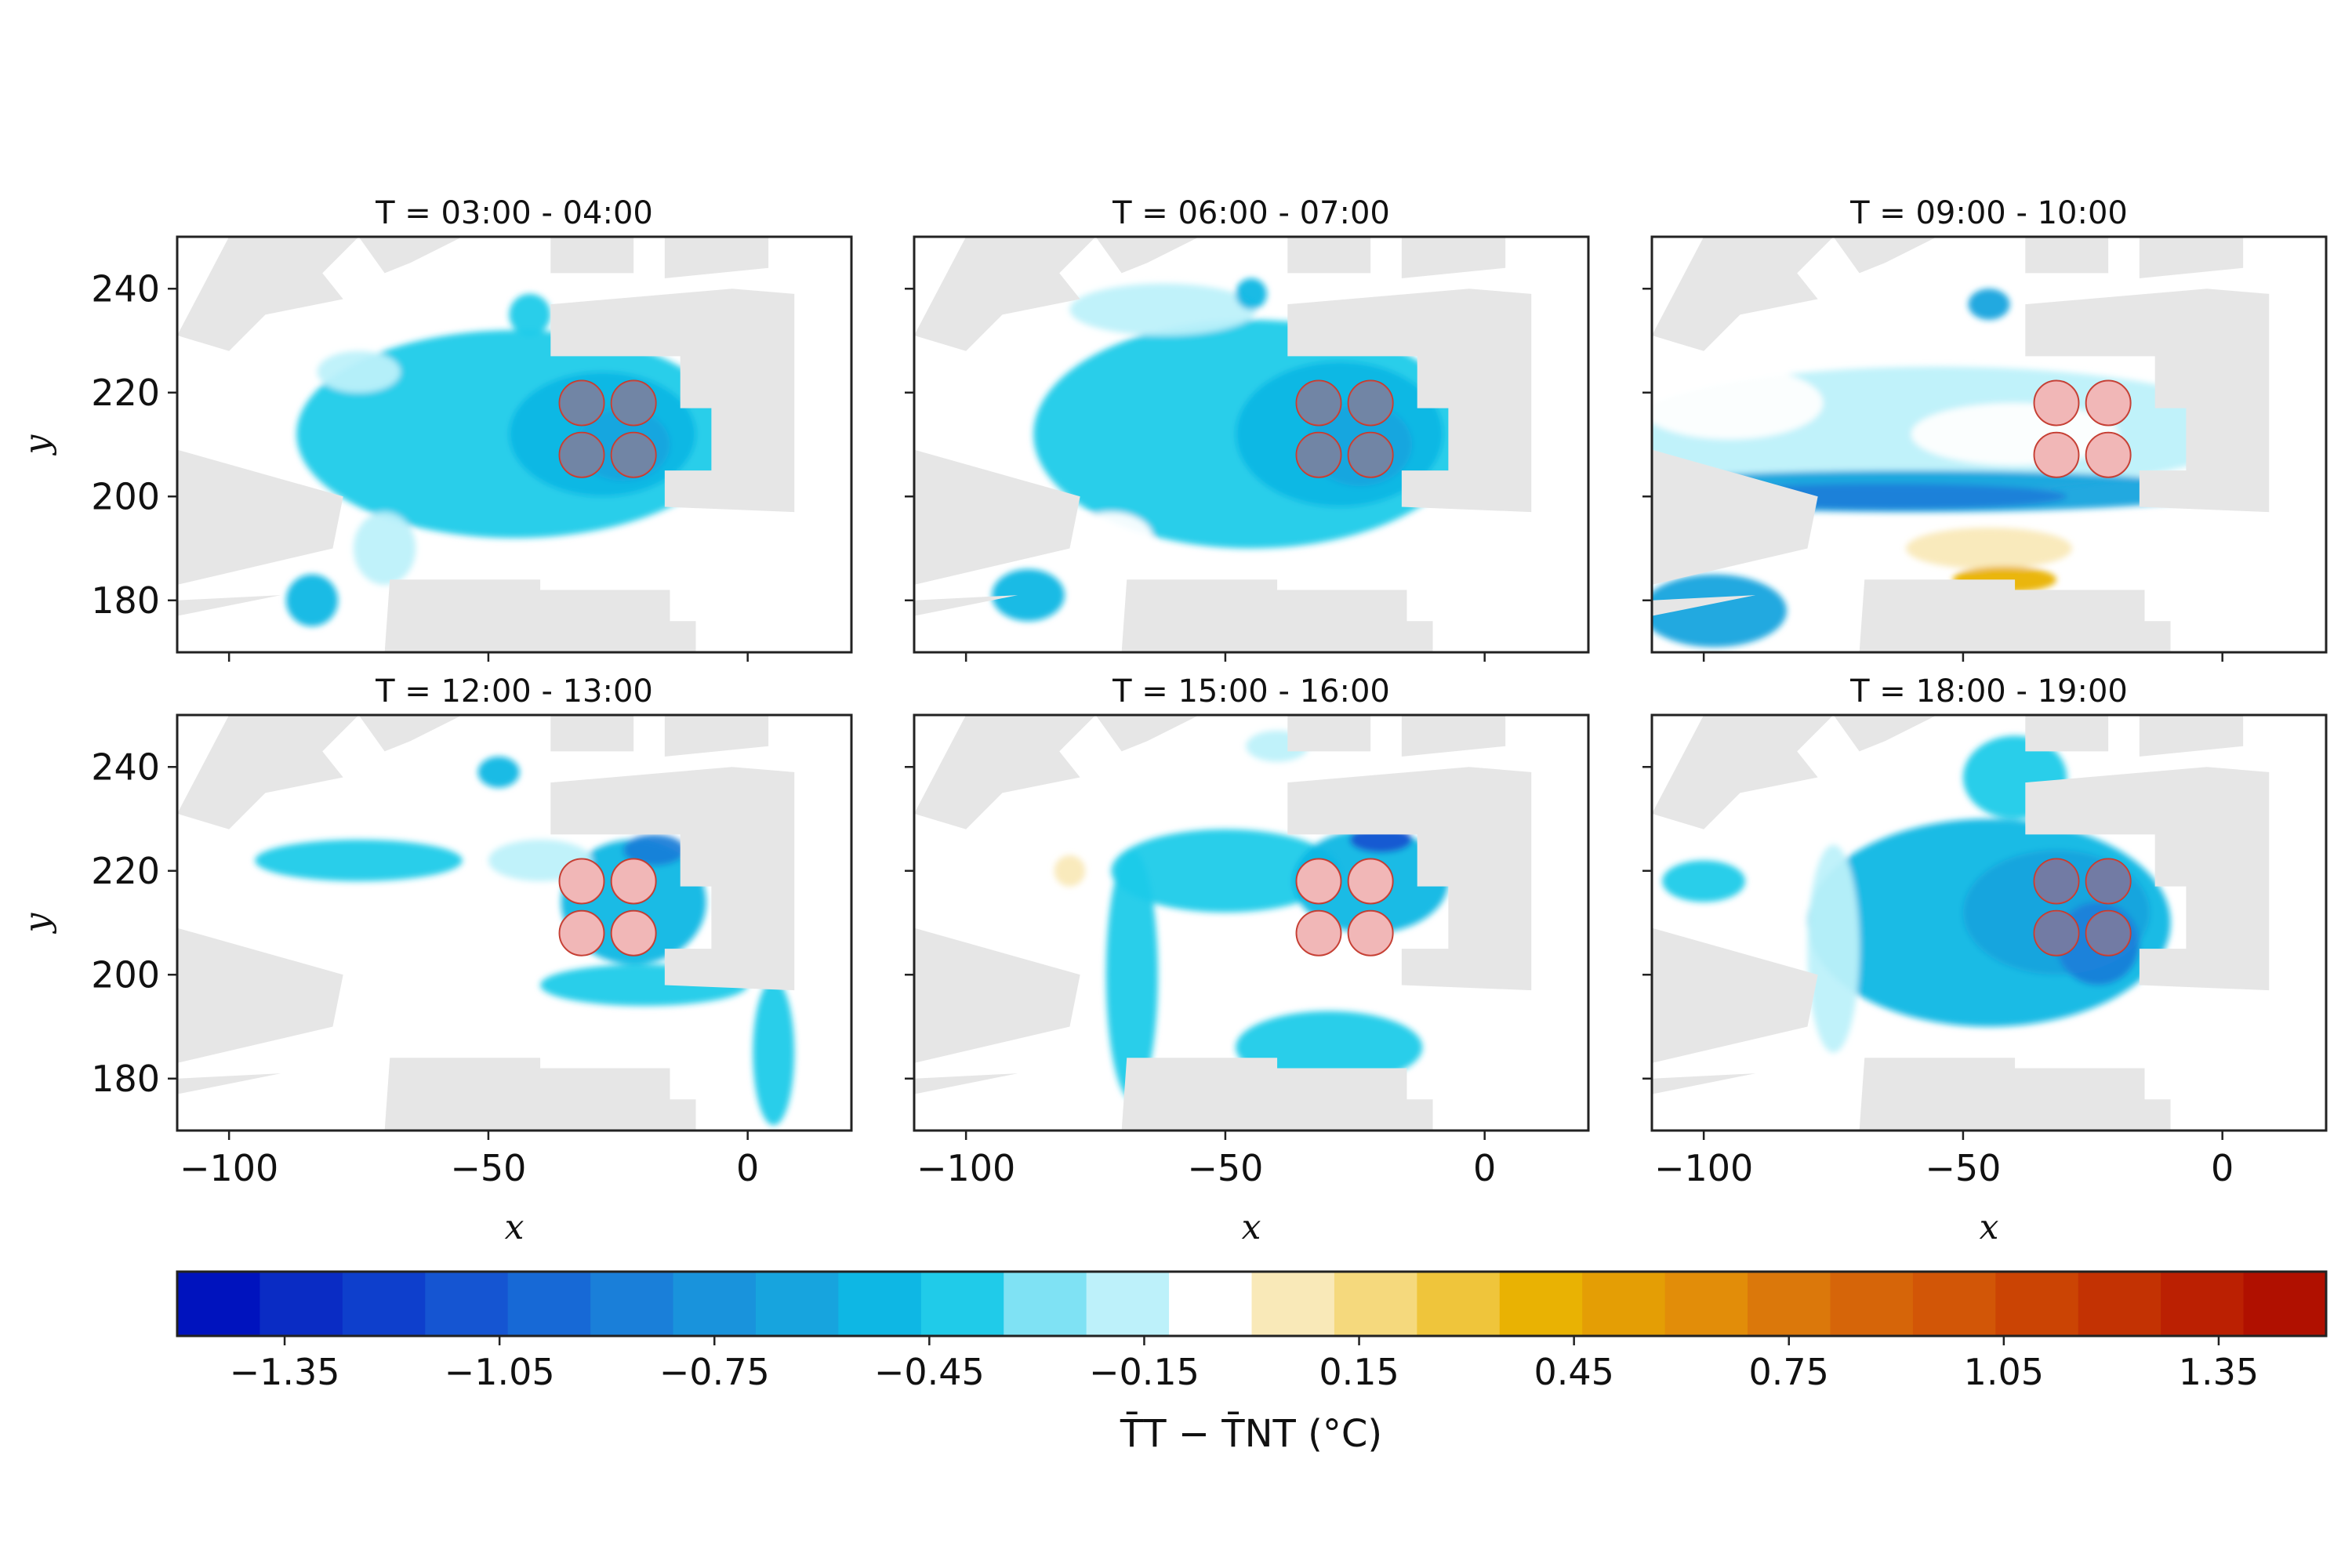 This screenshot has width=2352, height=1568. Describe the element at coordinates (1251, 213) in the screenshot. I see `panel-title: T = 06:00 - 07:00` at that location.